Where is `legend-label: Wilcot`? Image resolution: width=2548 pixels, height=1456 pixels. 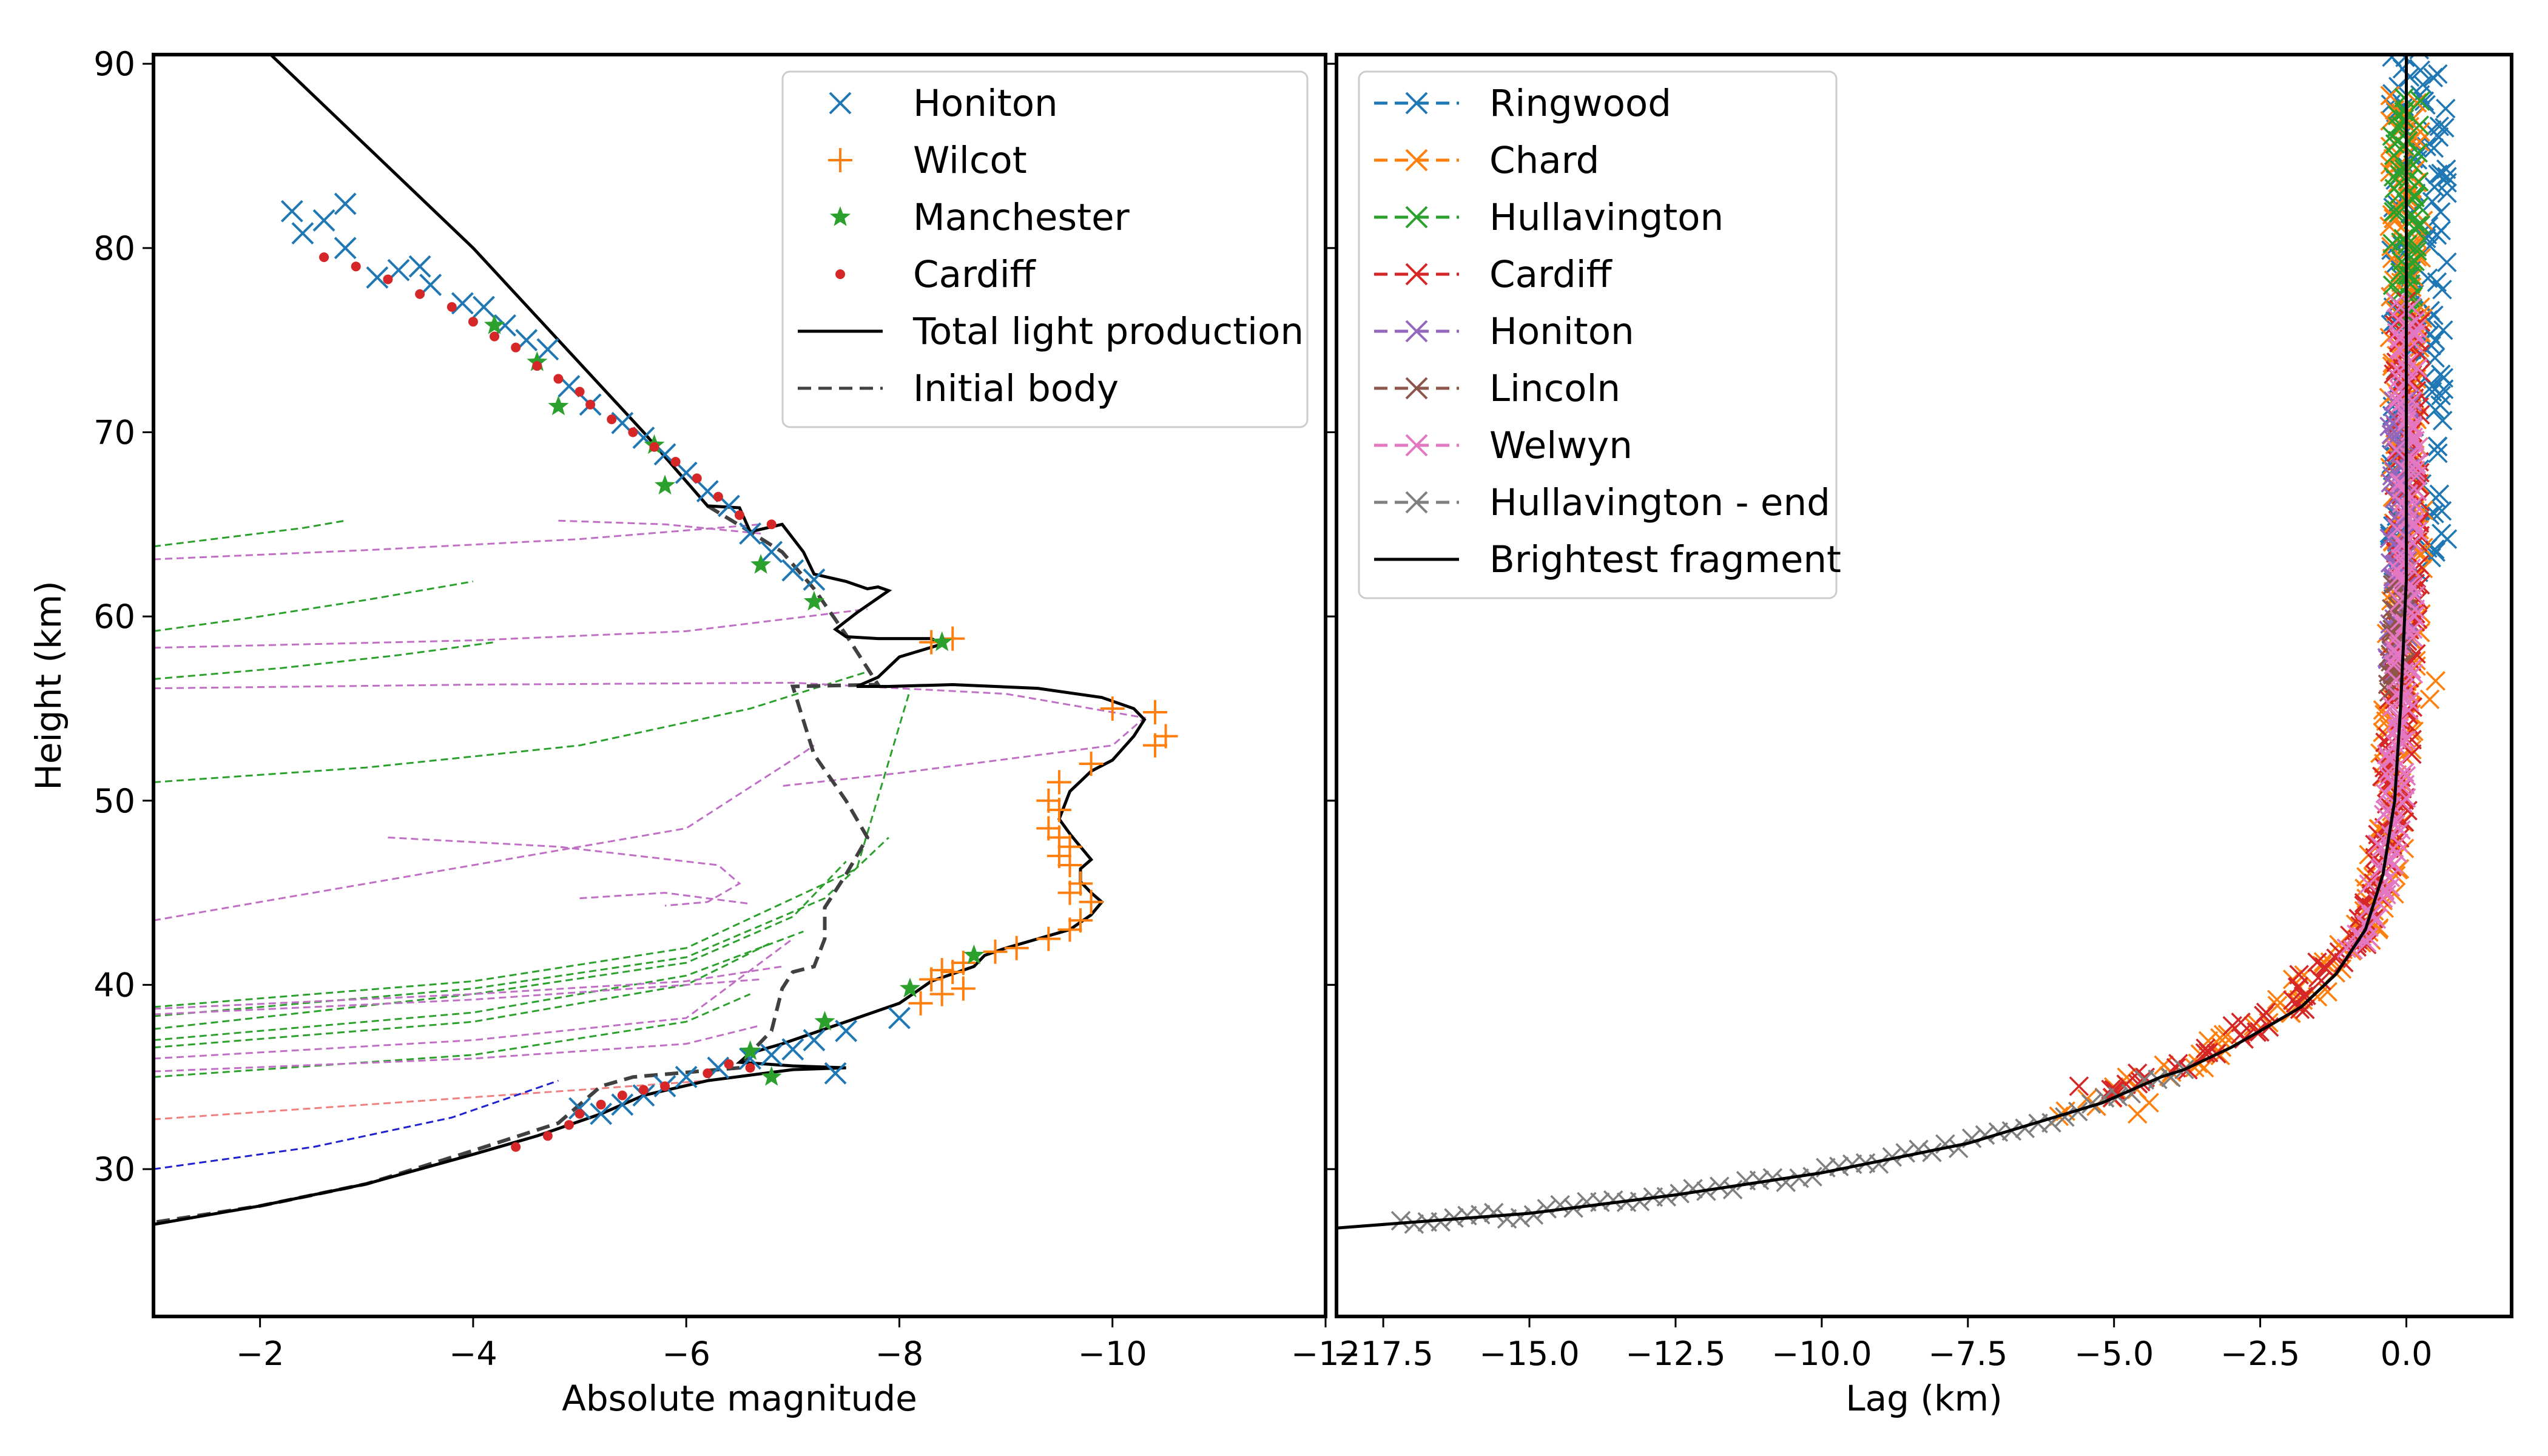
legend-label: Wilcot is located at coordinates (970, 160).